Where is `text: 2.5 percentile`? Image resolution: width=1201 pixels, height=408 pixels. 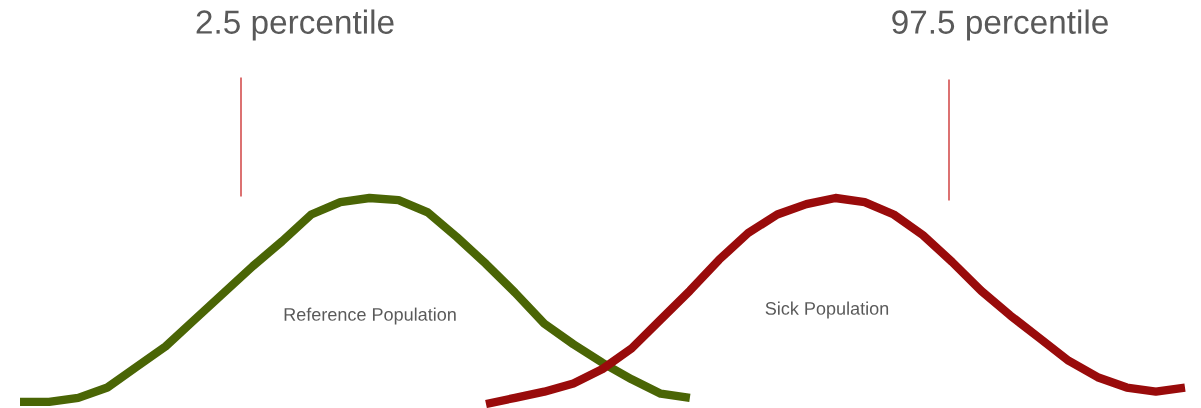
text: 2.5 percentile is located at coordinates (295, 25).